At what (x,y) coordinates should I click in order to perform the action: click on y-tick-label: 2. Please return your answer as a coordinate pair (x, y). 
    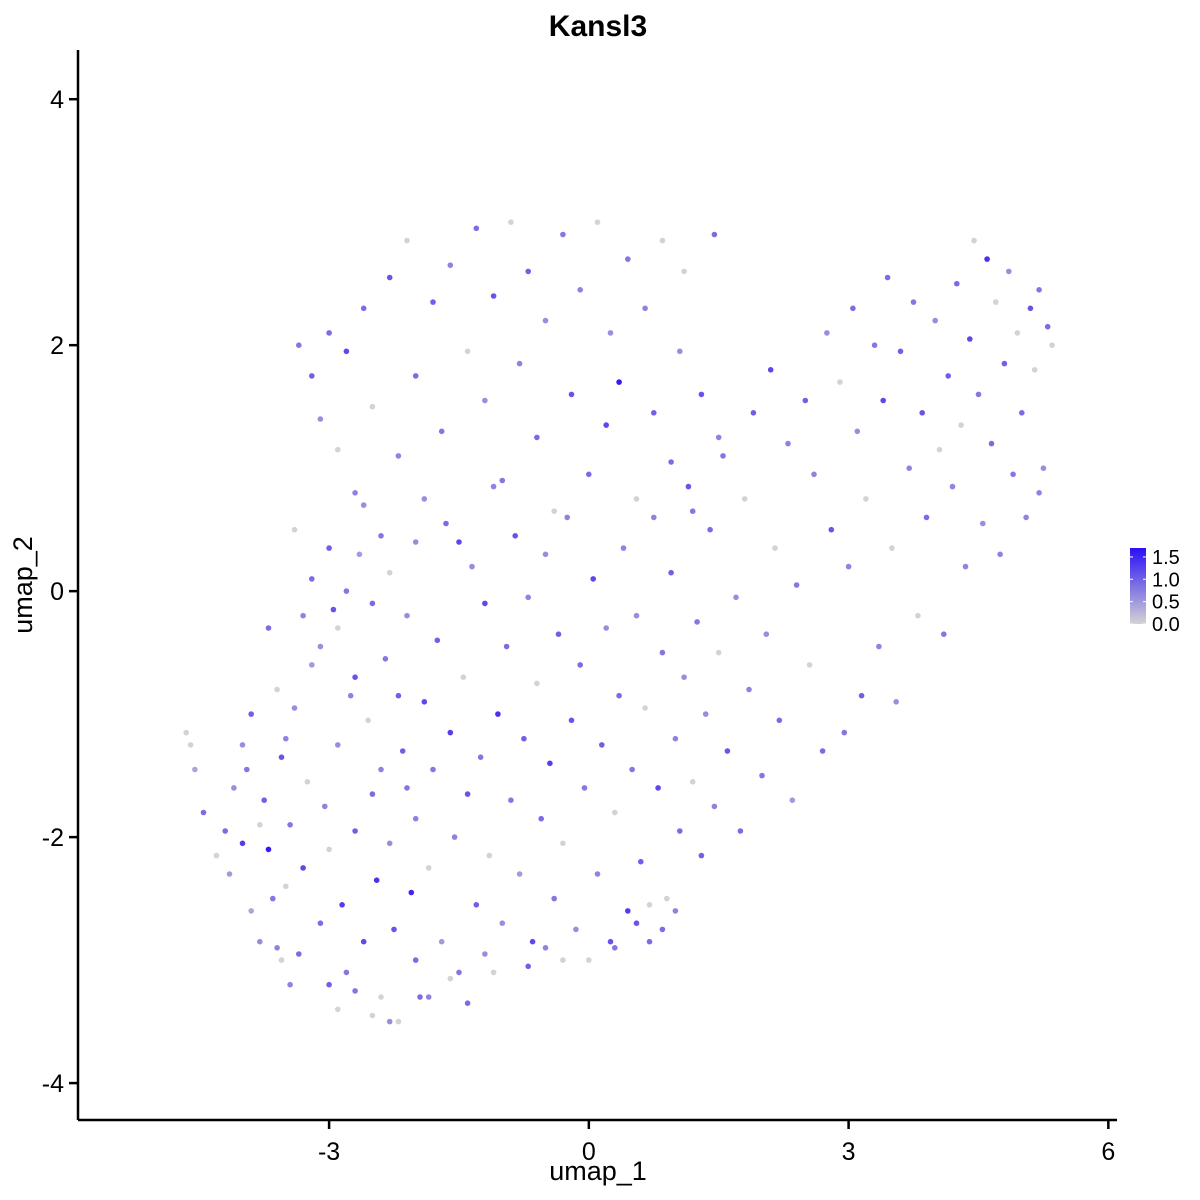
    Looking at the image, I should click on (57, 346).